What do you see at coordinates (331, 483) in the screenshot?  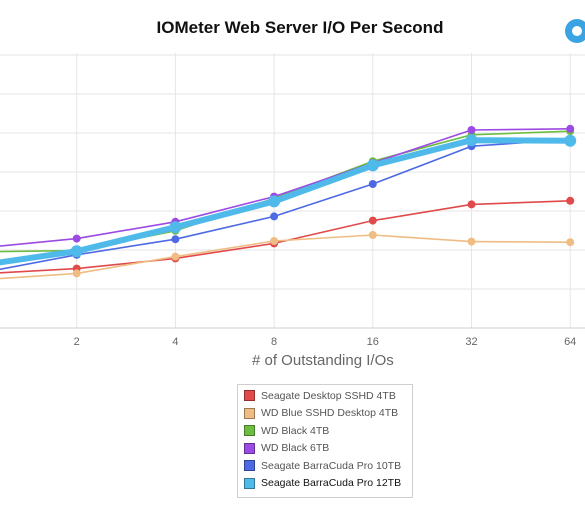 I see `legend-label: Seagate BarraCuda Pro 12TB` at bounding box center [331, 483].